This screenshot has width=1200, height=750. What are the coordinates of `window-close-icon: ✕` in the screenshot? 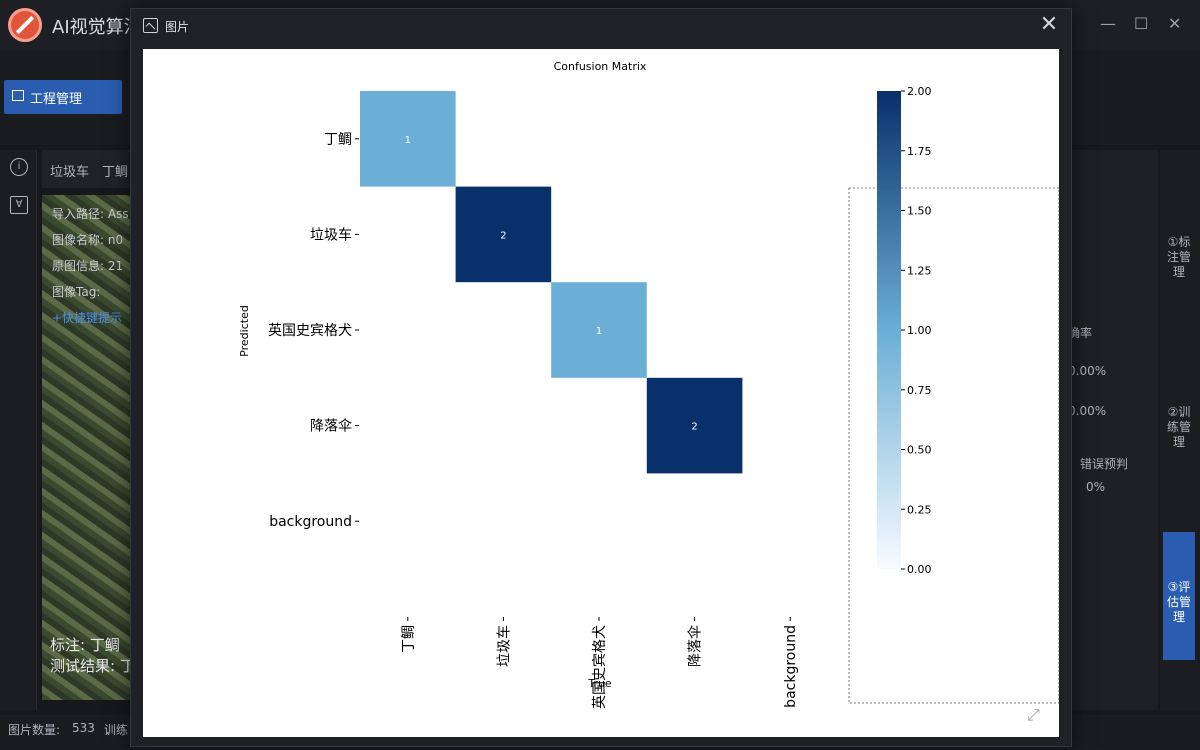 It's located at (1175, 23).